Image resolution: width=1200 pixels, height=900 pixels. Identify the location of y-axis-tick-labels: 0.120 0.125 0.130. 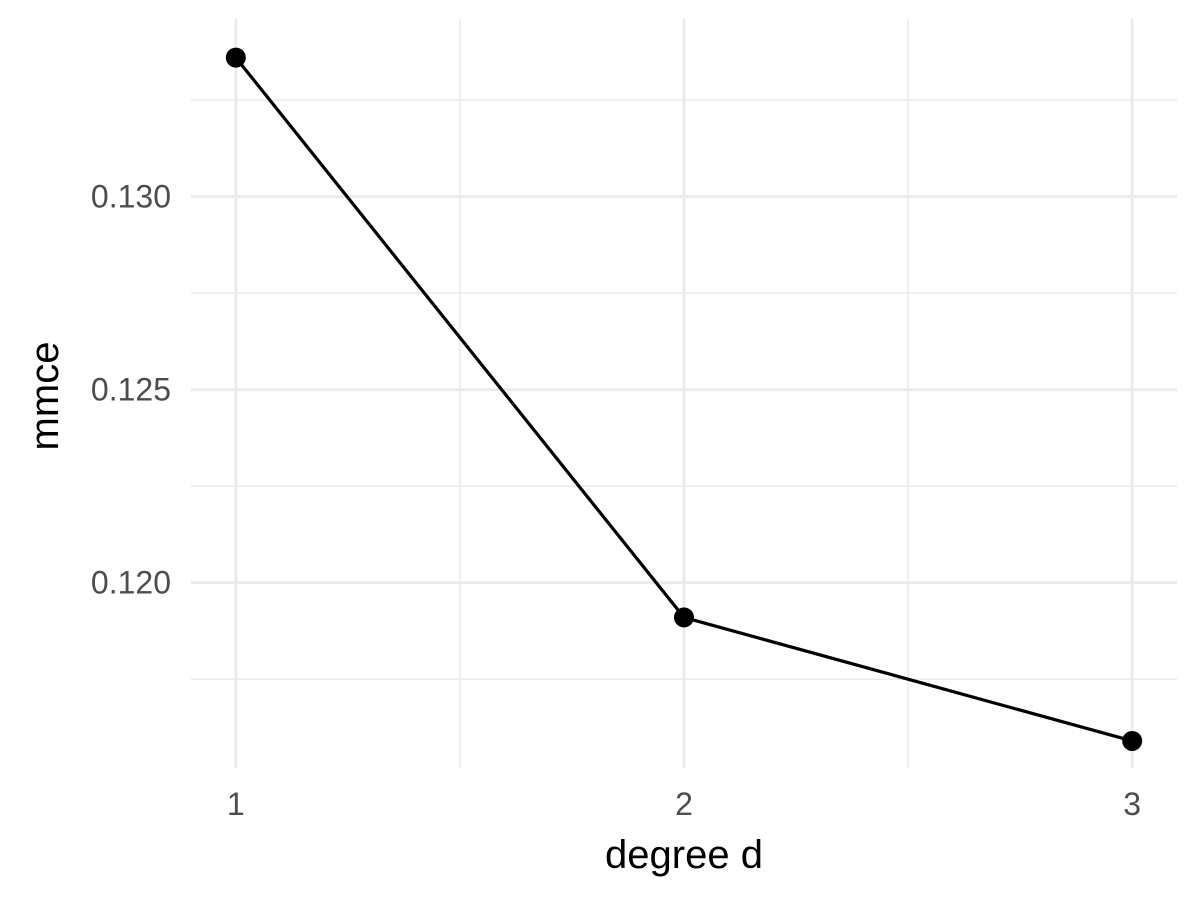
(131, 390).